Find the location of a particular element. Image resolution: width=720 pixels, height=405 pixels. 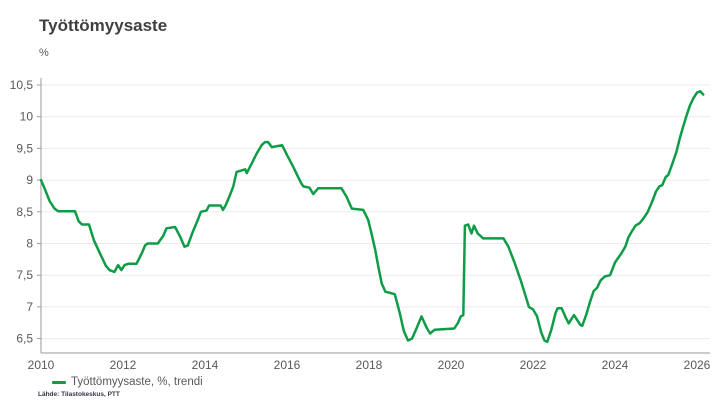

svg-text: 7 is located at coordinates (29, 307).